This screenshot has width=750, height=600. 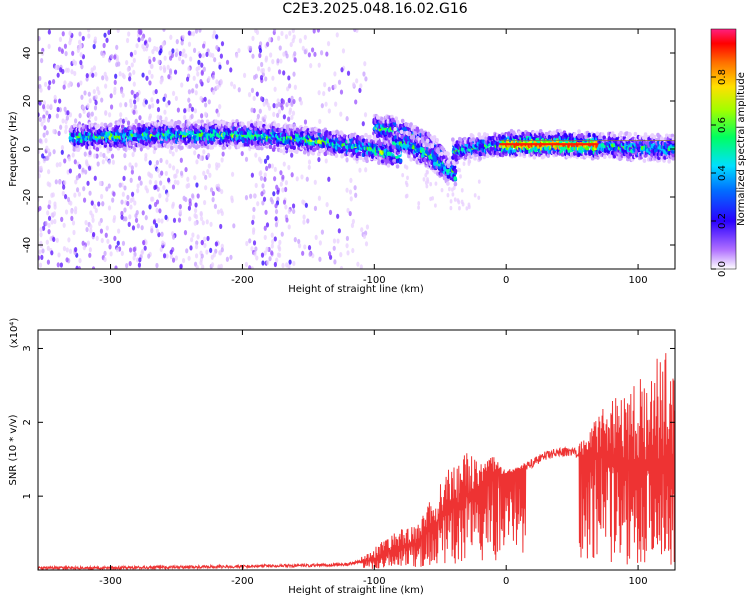 I want to click on x-tick-label: 0, so click(x=506, y=581).